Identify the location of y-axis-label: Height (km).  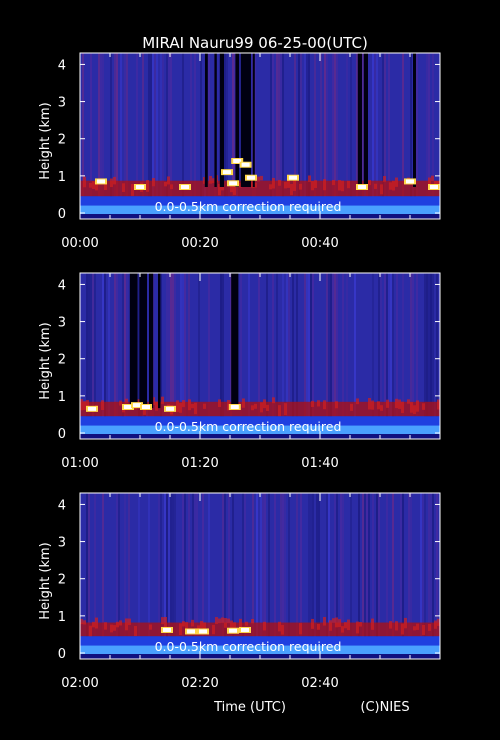
(45, 360).